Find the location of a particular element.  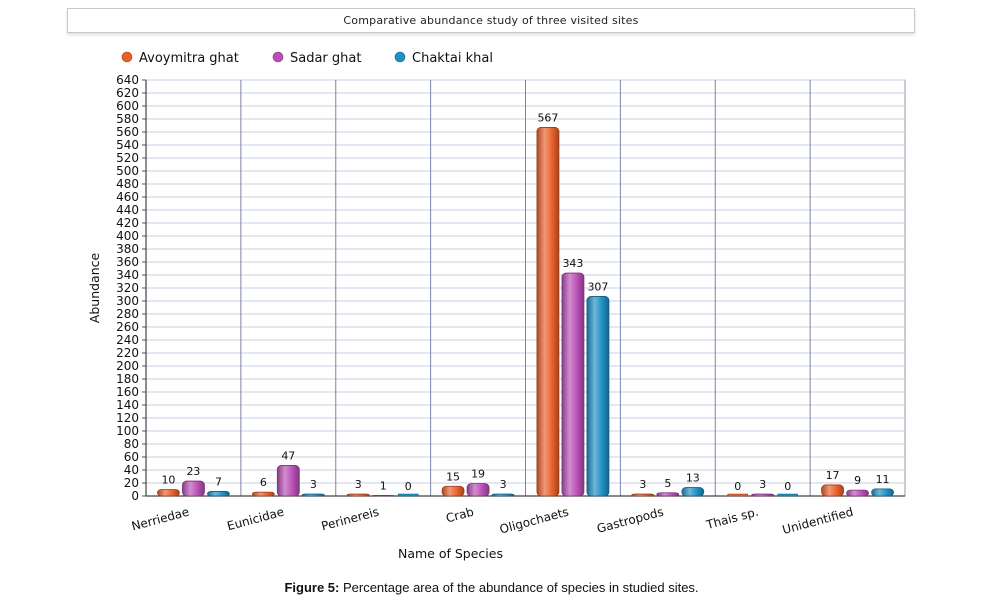

y-tick-label: 160 is located at coordinates (127, 392).